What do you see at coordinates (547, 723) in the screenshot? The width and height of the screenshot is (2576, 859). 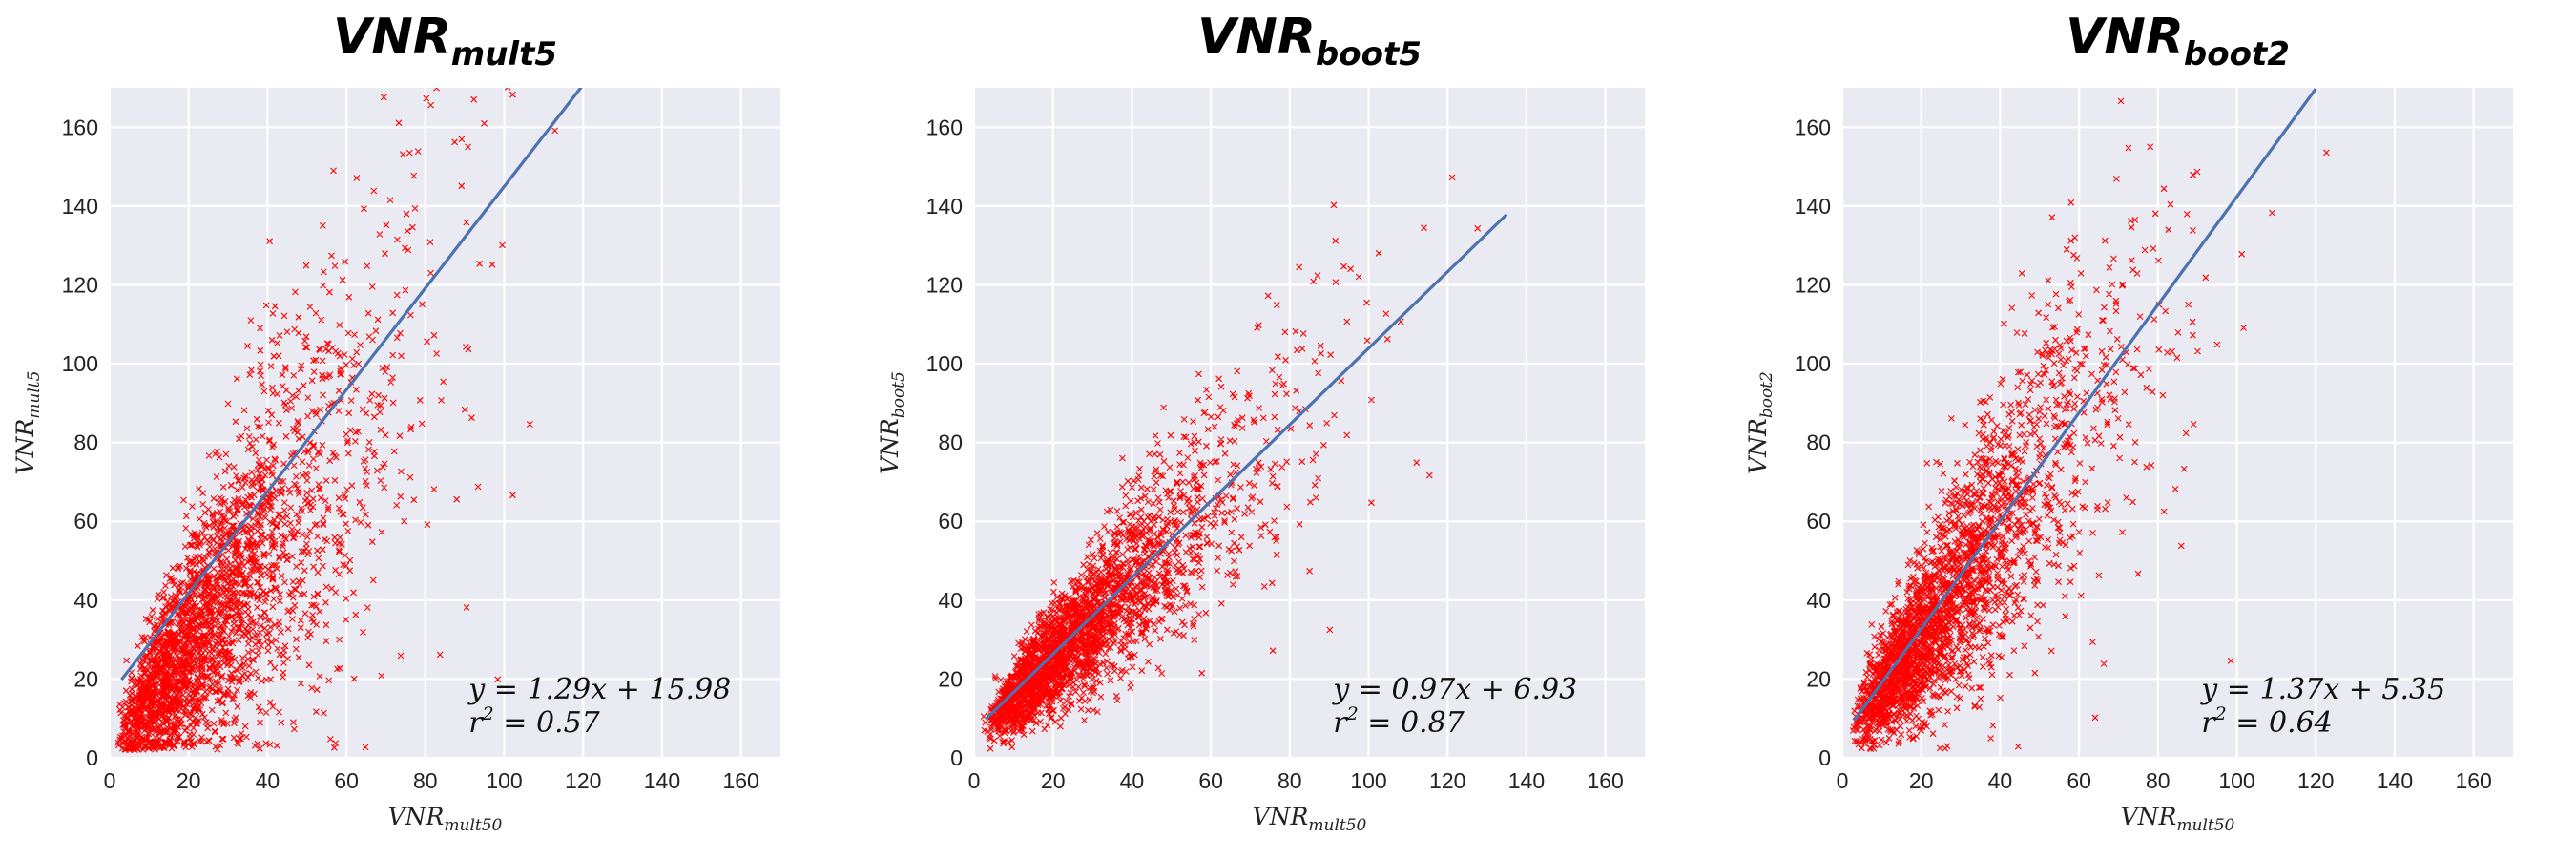 I see `r-squared-value: = 0.57` at bounding box center [547, 723].